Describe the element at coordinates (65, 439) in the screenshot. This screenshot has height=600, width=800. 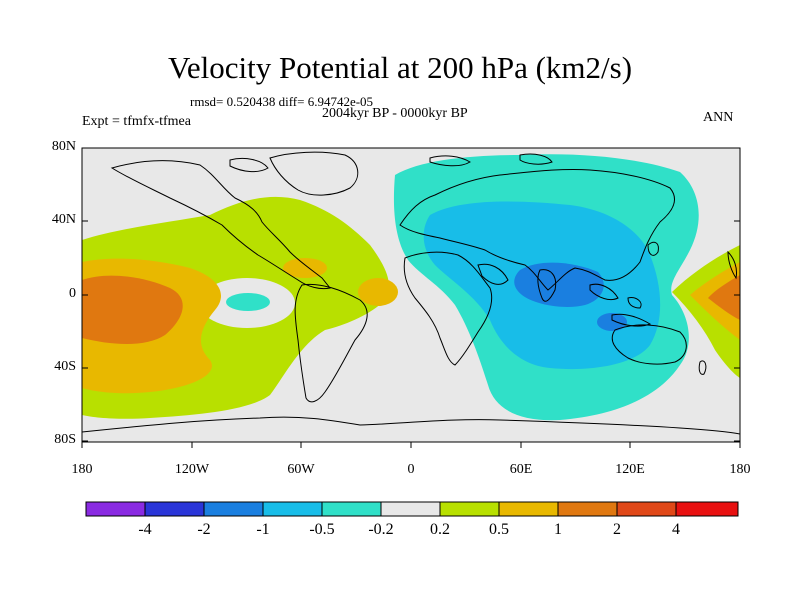
I see `y-label-80s: 80S` at that location.